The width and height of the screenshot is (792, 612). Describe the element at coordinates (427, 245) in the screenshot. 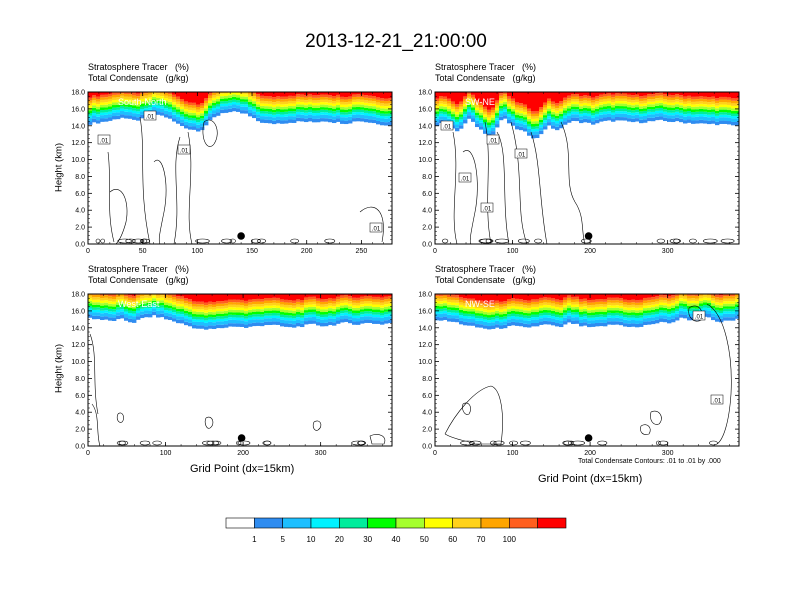

I see `y-tick-label: 0.0` at that location.